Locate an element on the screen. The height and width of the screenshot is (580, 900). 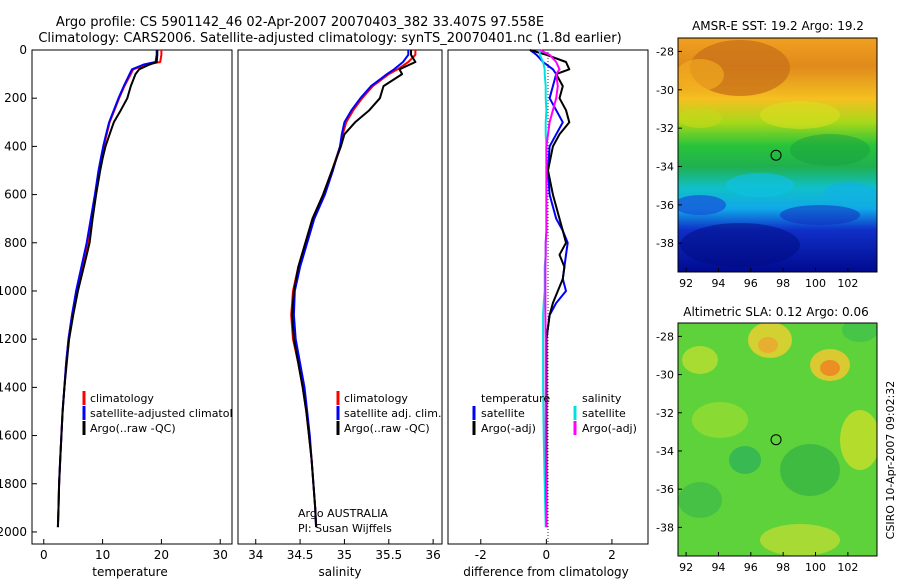
depth-tick-label: 1200 is located at coordinates (13, 339).